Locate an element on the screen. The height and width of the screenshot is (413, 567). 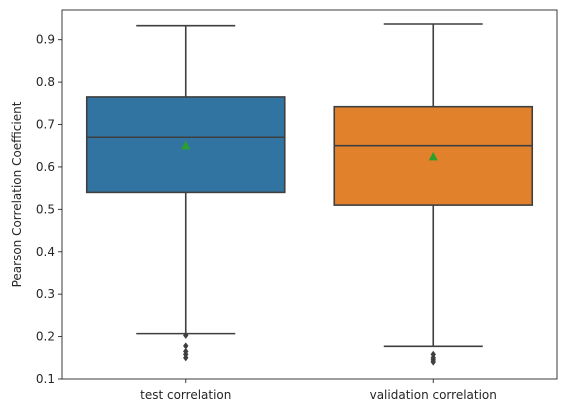
y-tick-label: 0.5 is located at coordinates (45, 209).